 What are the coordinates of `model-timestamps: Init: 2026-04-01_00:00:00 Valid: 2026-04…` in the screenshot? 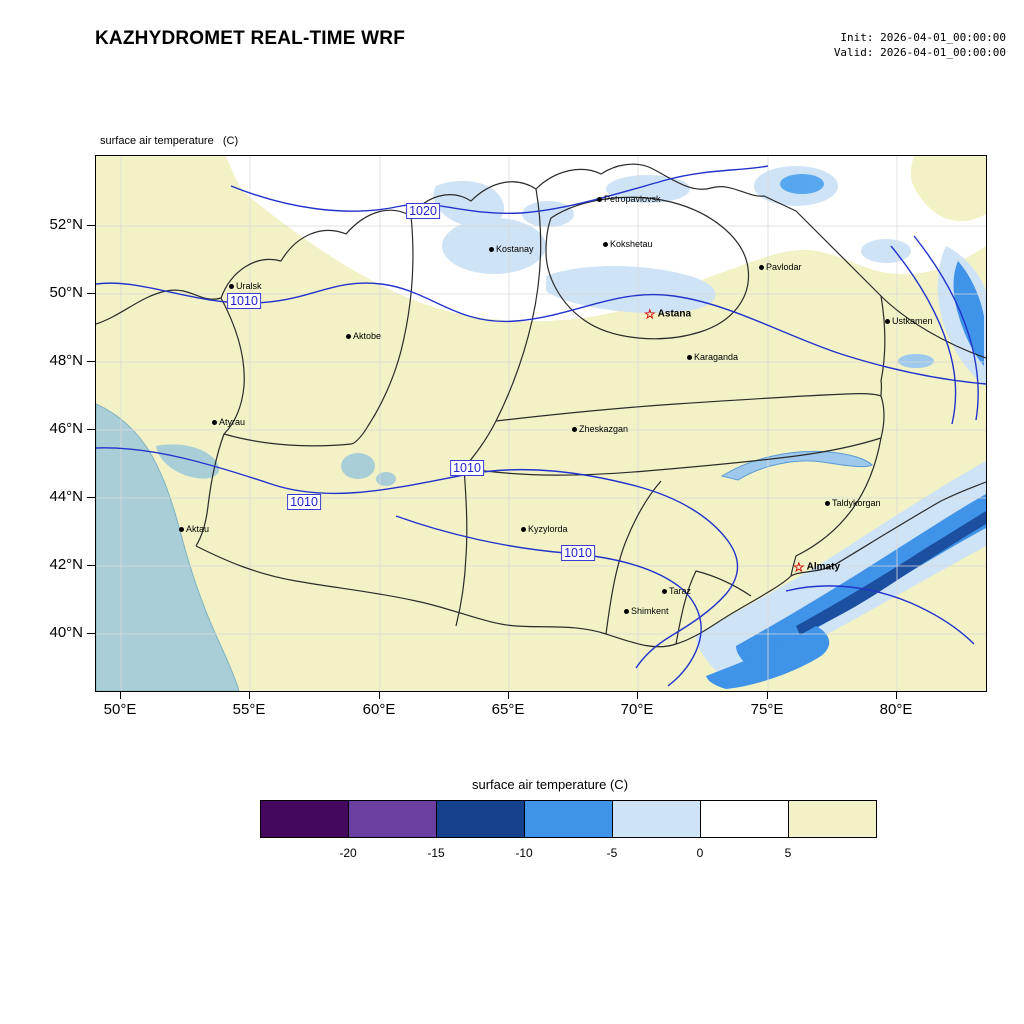 It's located at (920, 45).